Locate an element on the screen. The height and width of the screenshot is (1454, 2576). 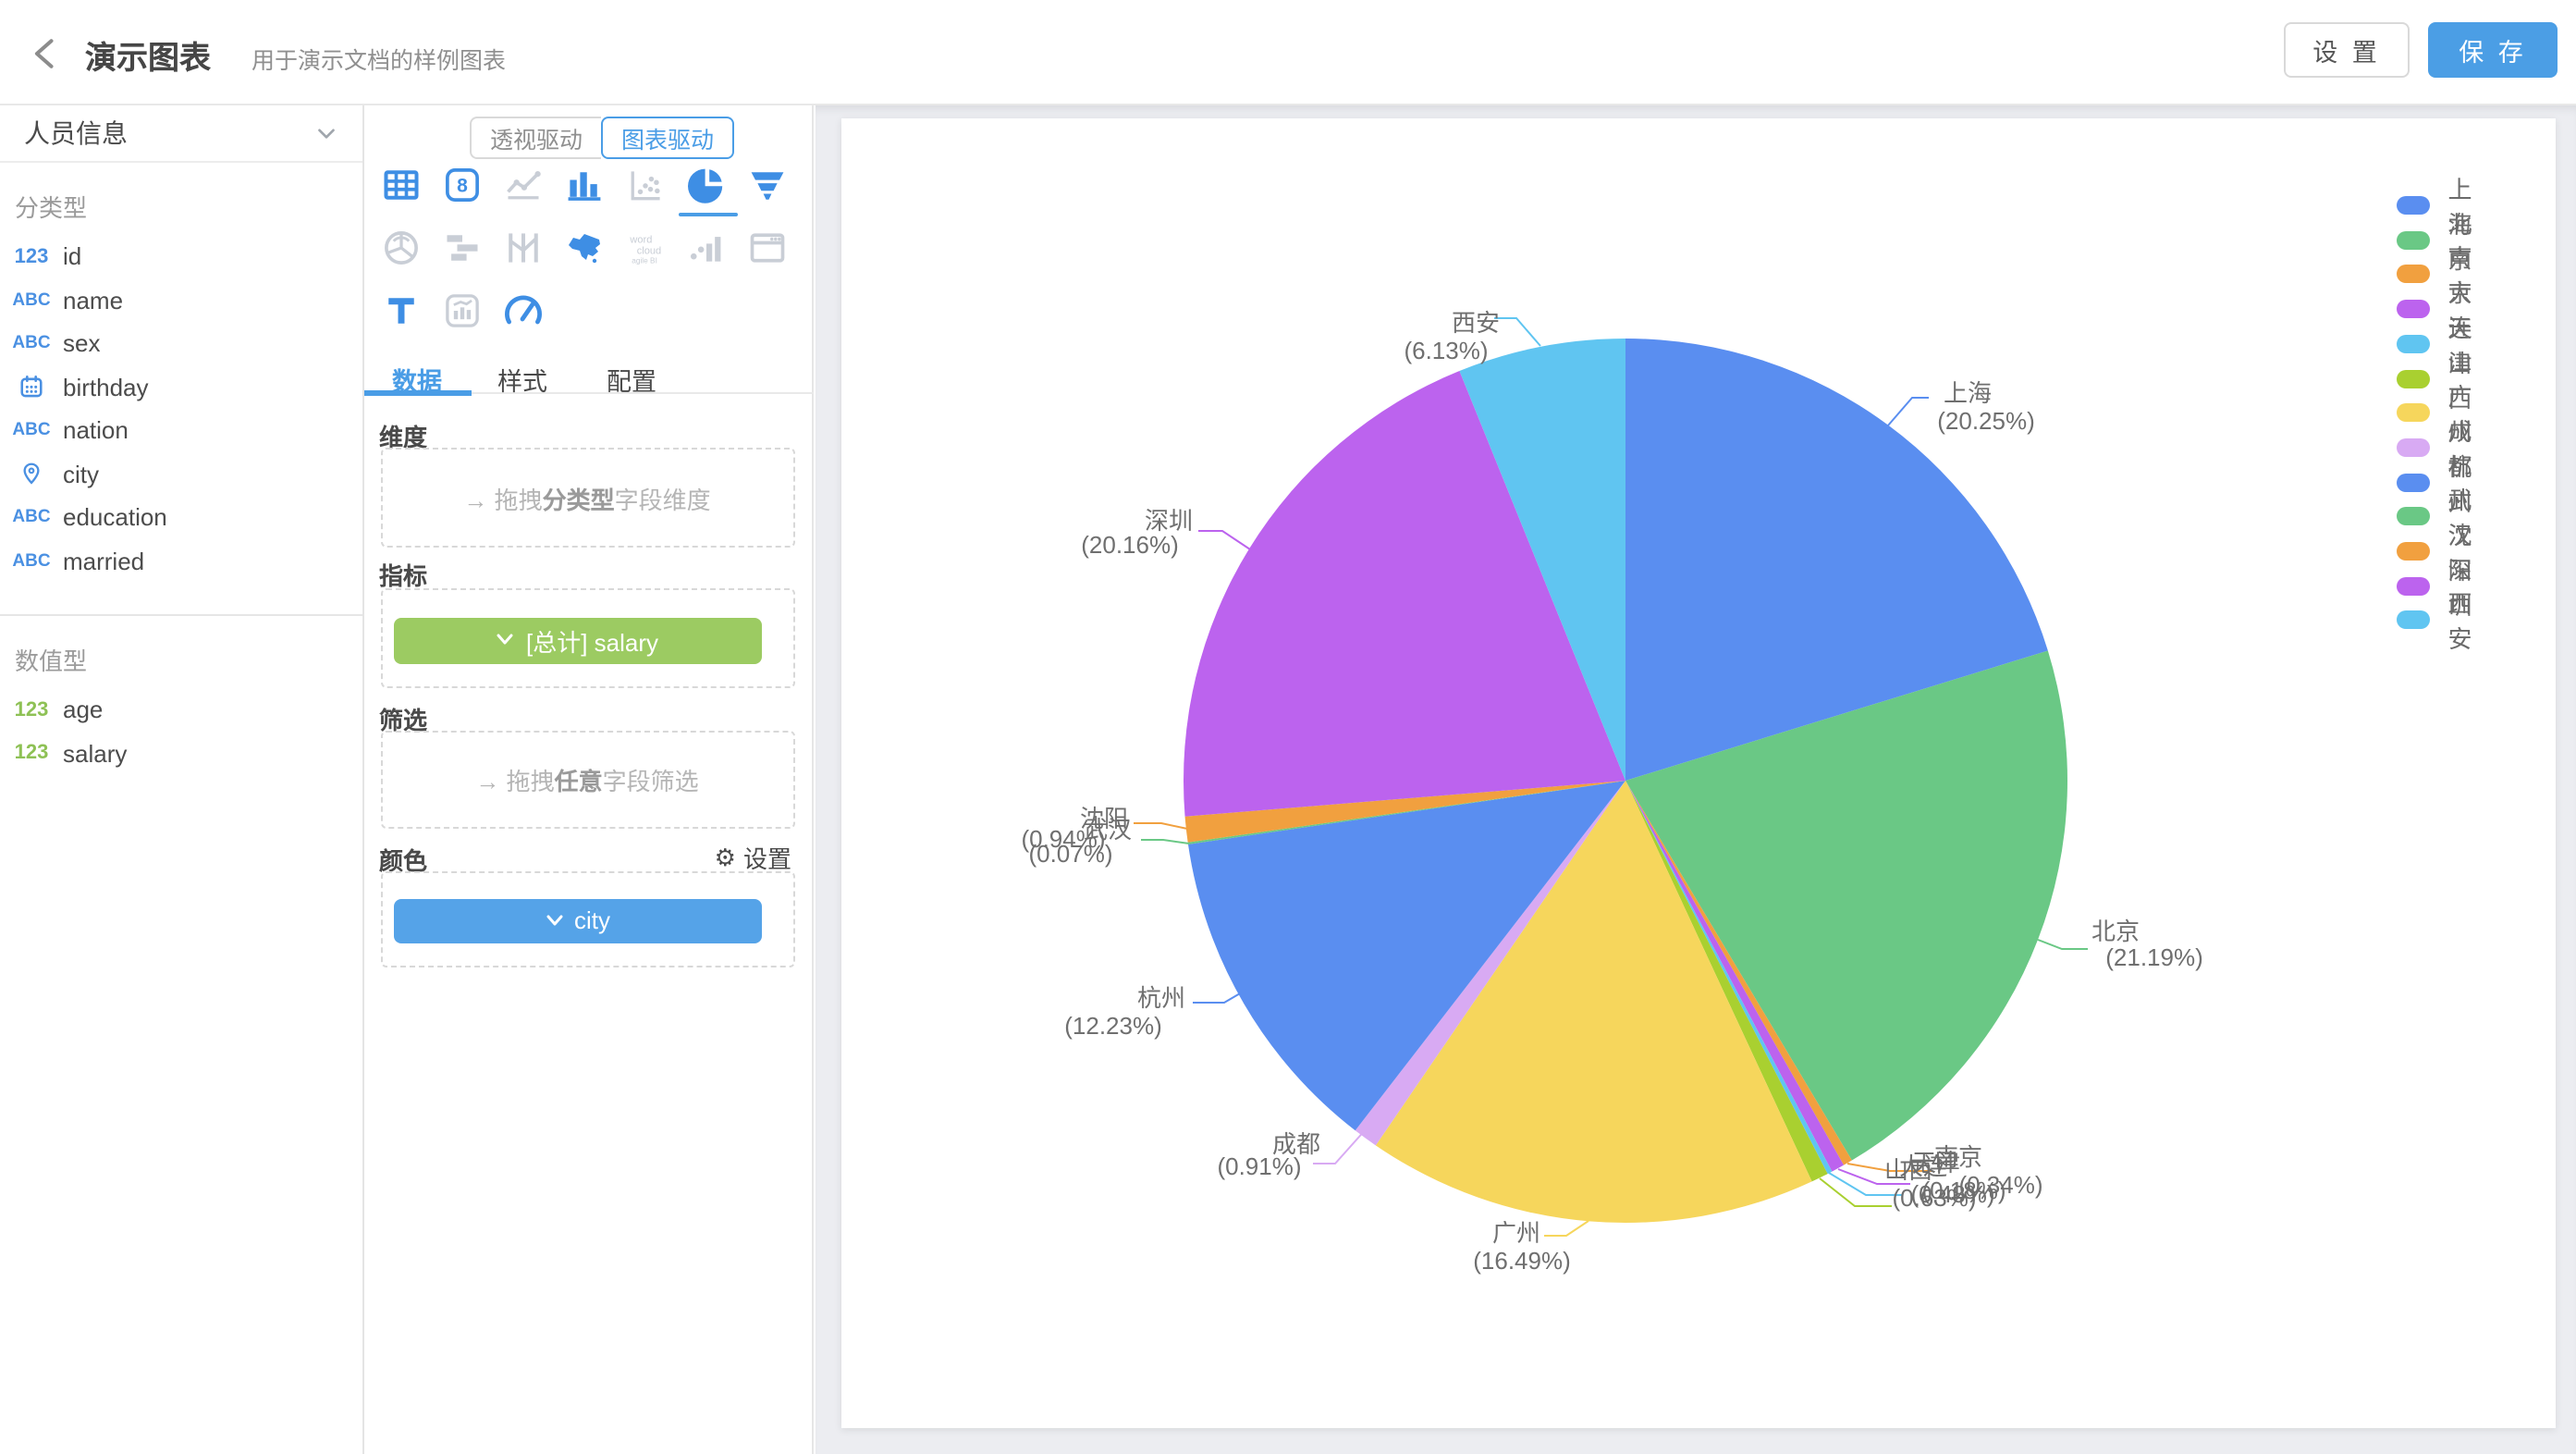
field-label: education is located at coordinates (115, 517).